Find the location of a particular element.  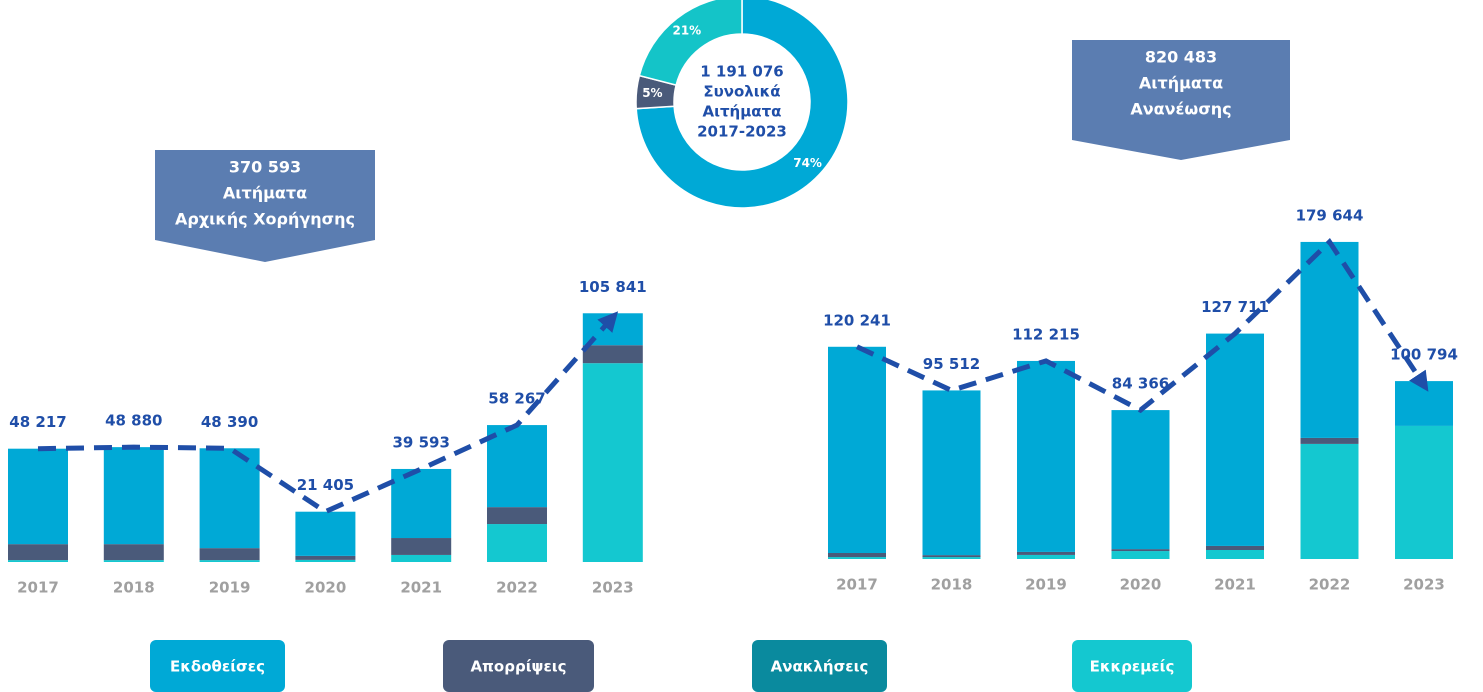

callout-text: Ανανέωσης is located at coordinates (1180, 109).